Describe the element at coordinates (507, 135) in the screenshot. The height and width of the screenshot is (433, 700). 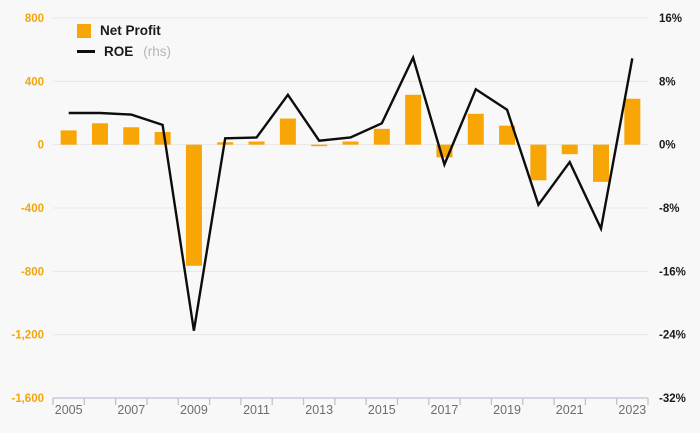
I see `net-profit-bar-2019` at that location.